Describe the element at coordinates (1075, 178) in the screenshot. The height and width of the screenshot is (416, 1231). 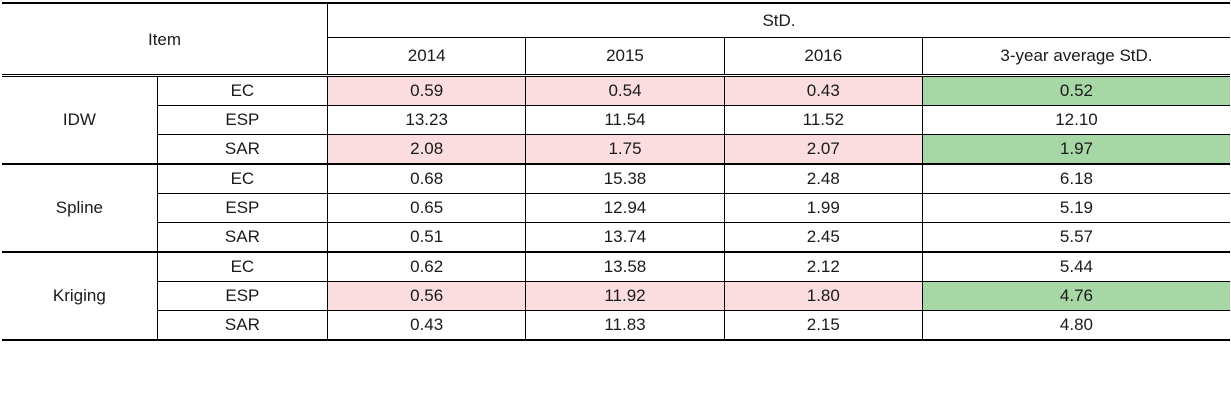
I see `std-average-value: 6.18` at that location.